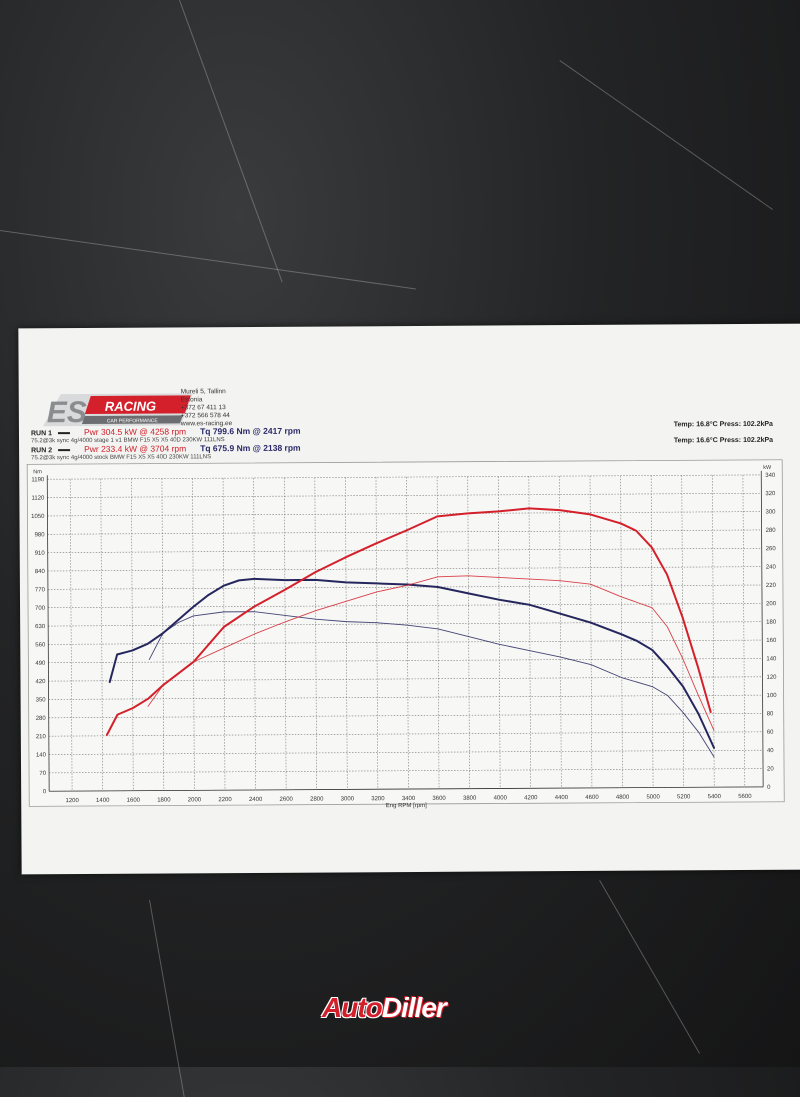  I want to click on run-1-torque-line, so click(412, 663).